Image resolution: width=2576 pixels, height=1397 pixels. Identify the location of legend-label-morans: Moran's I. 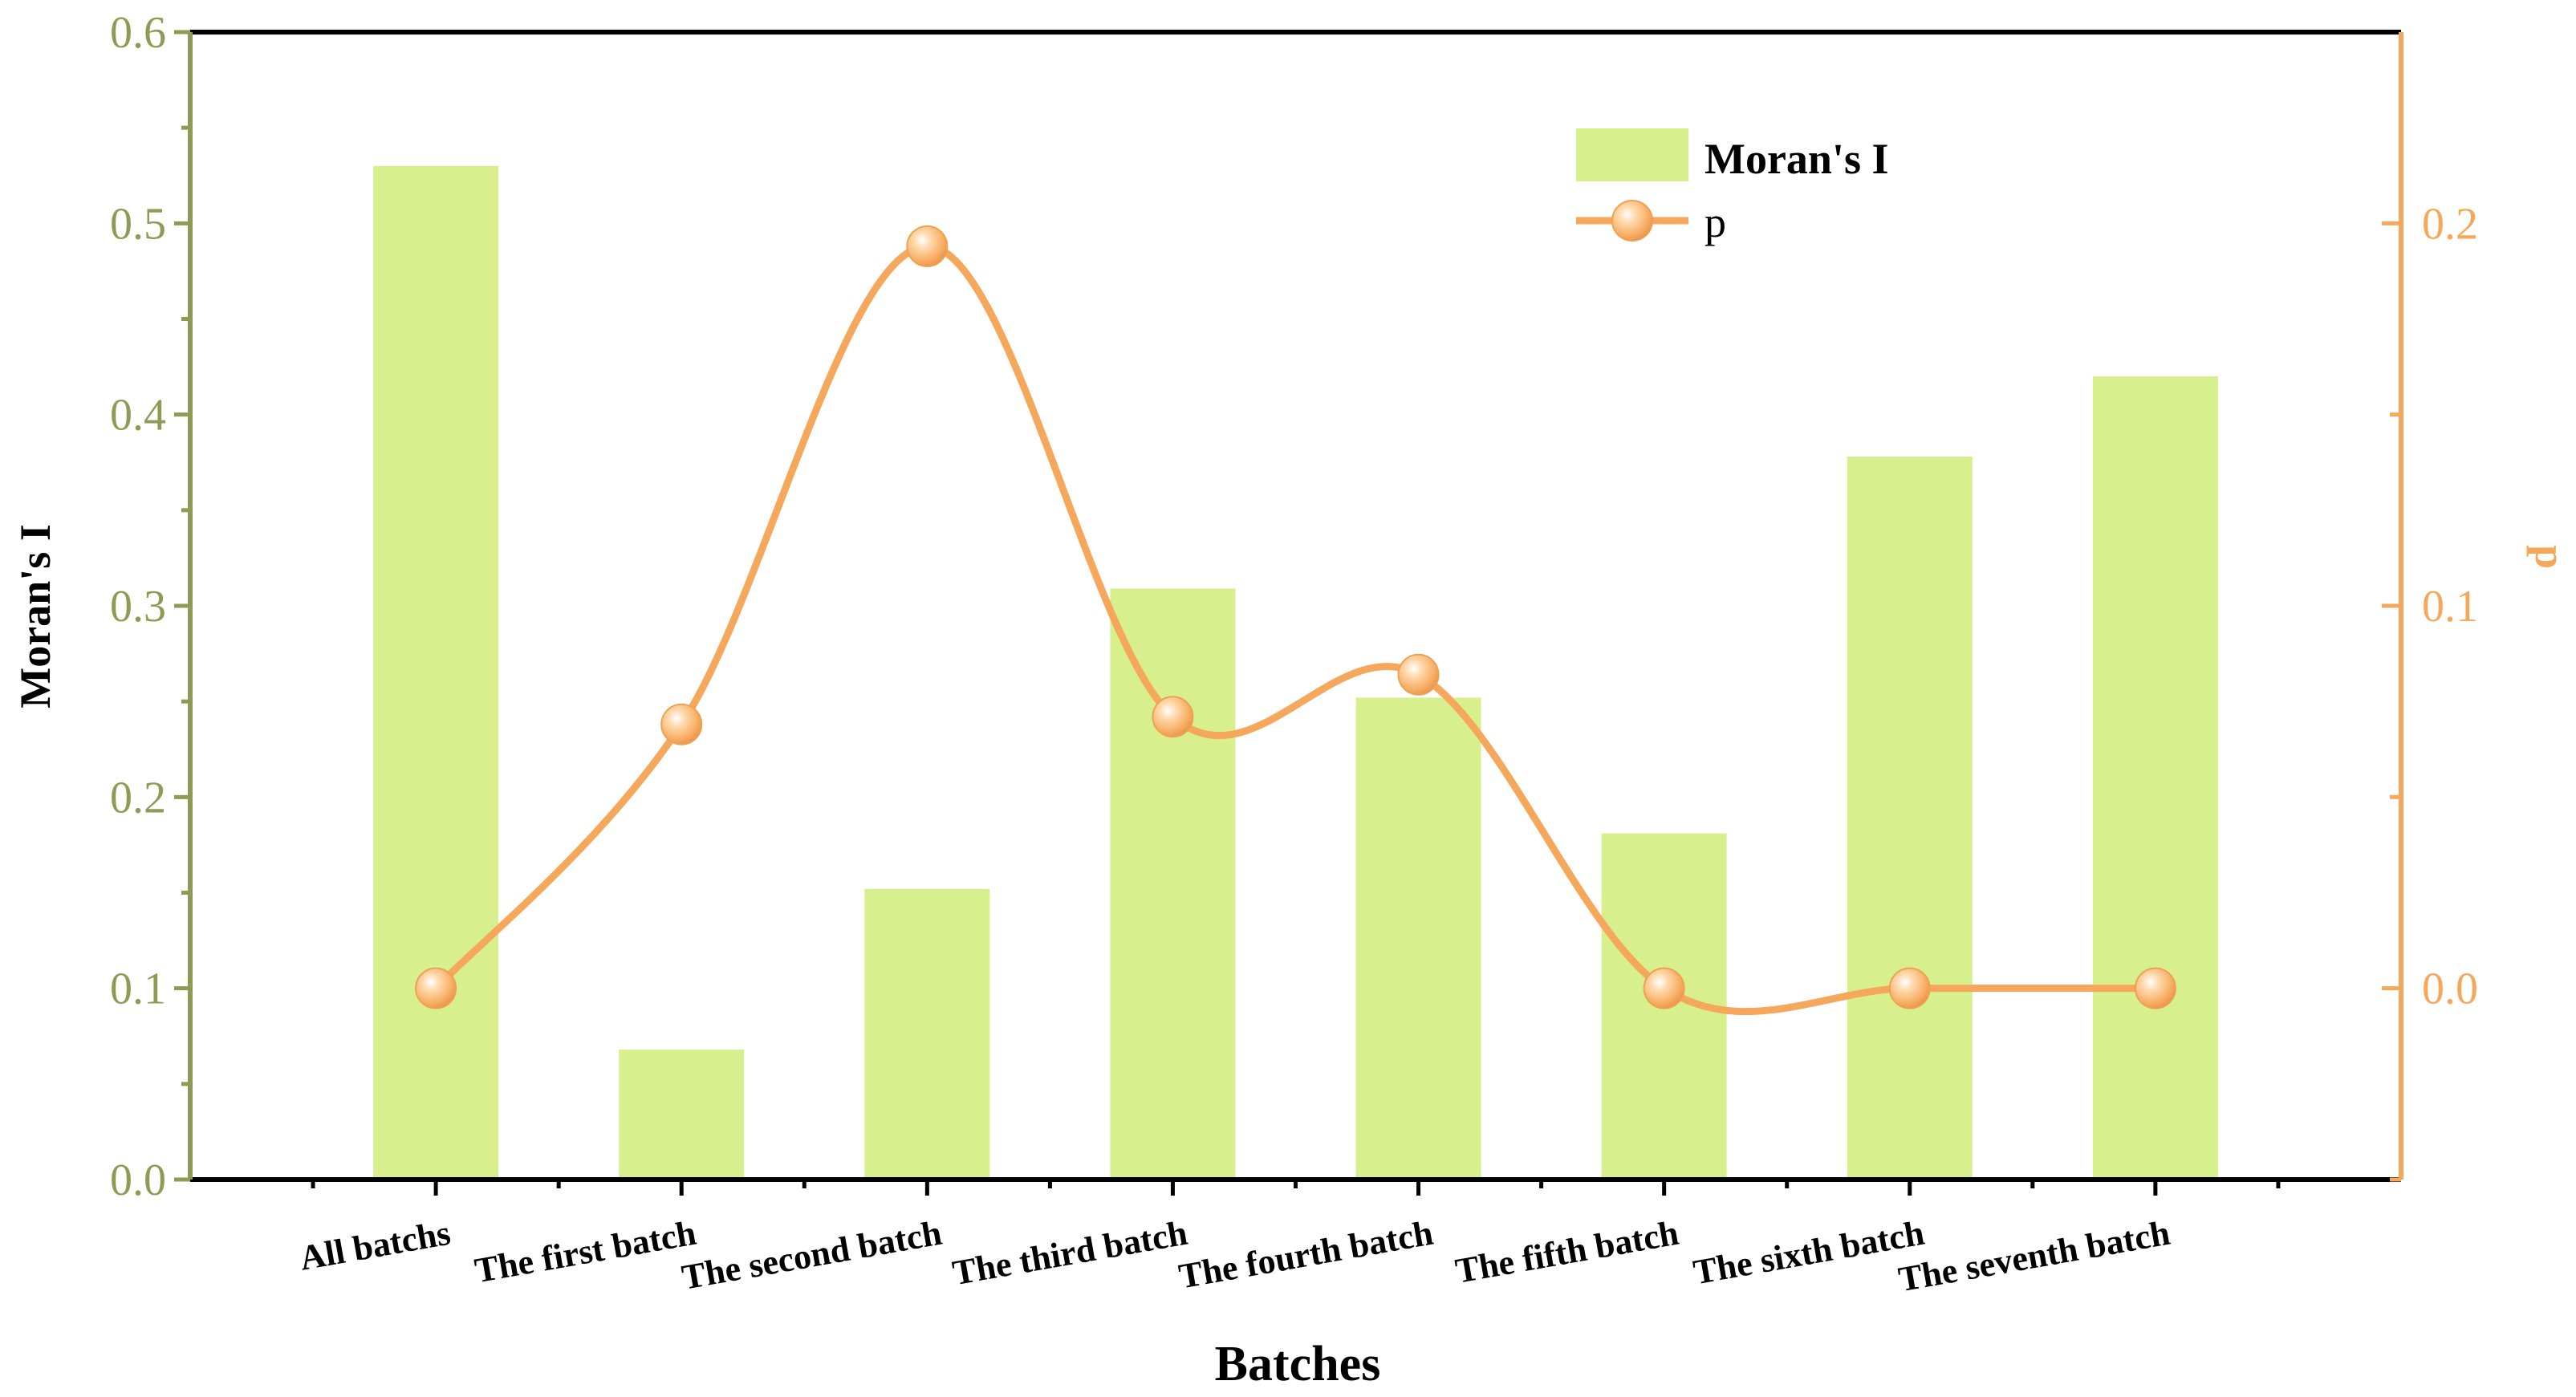
(1797, 159).